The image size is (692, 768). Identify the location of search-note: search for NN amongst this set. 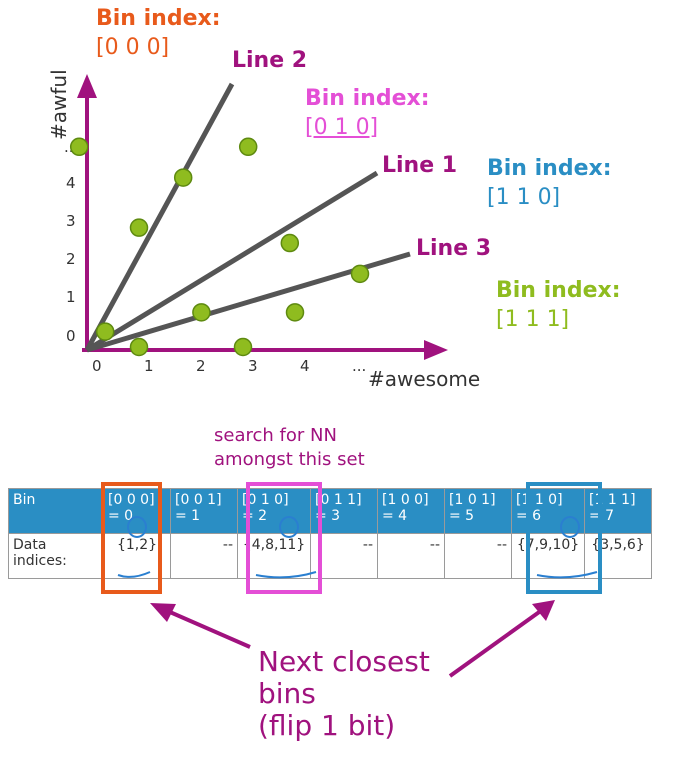
(289, 448).